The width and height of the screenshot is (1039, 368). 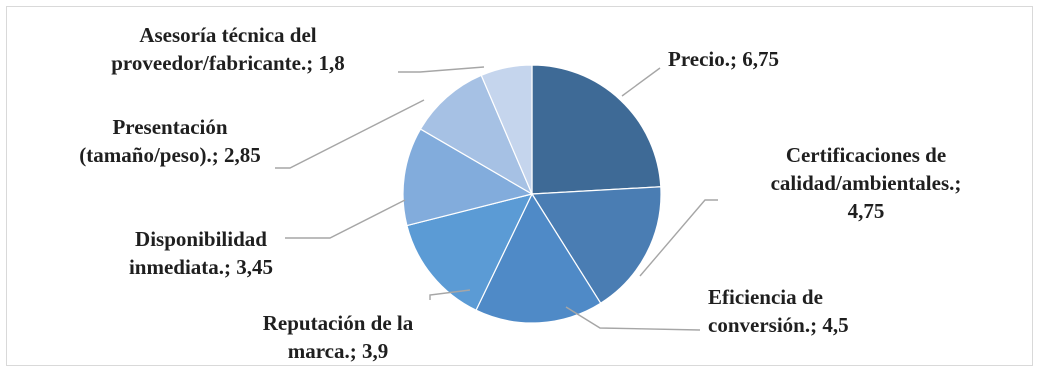 What do you see at coordinates (201, 253) in the screenshot?
I see `slice-label: Disponibilidad inmediata.; 3,45` at bounding box center [201, 253].